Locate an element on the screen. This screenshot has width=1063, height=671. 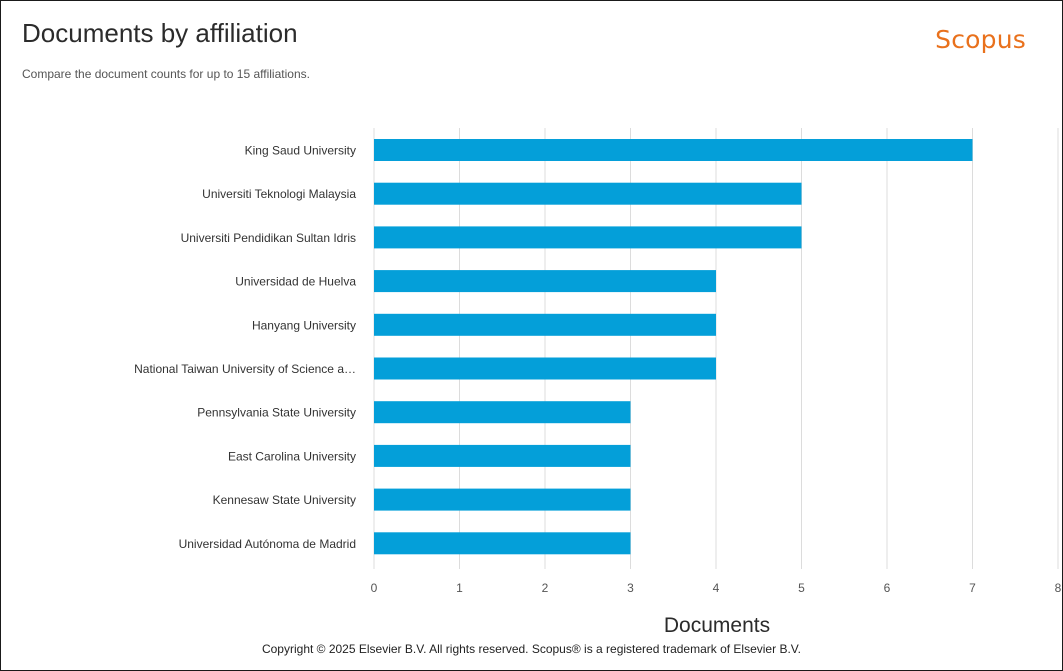
category-label: Hanyang University is located at coordinates (304, 325).